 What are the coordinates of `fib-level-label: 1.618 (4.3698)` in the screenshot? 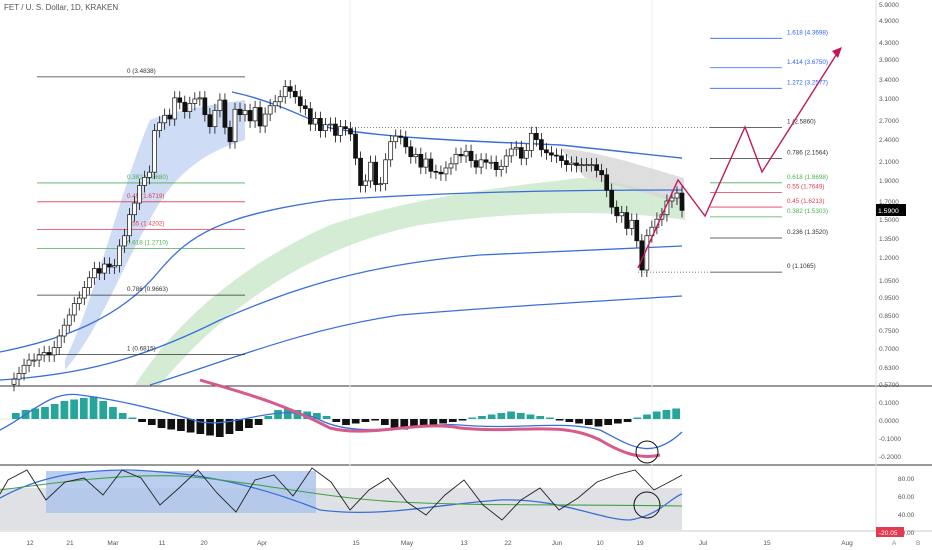 It's located at (807, 32).